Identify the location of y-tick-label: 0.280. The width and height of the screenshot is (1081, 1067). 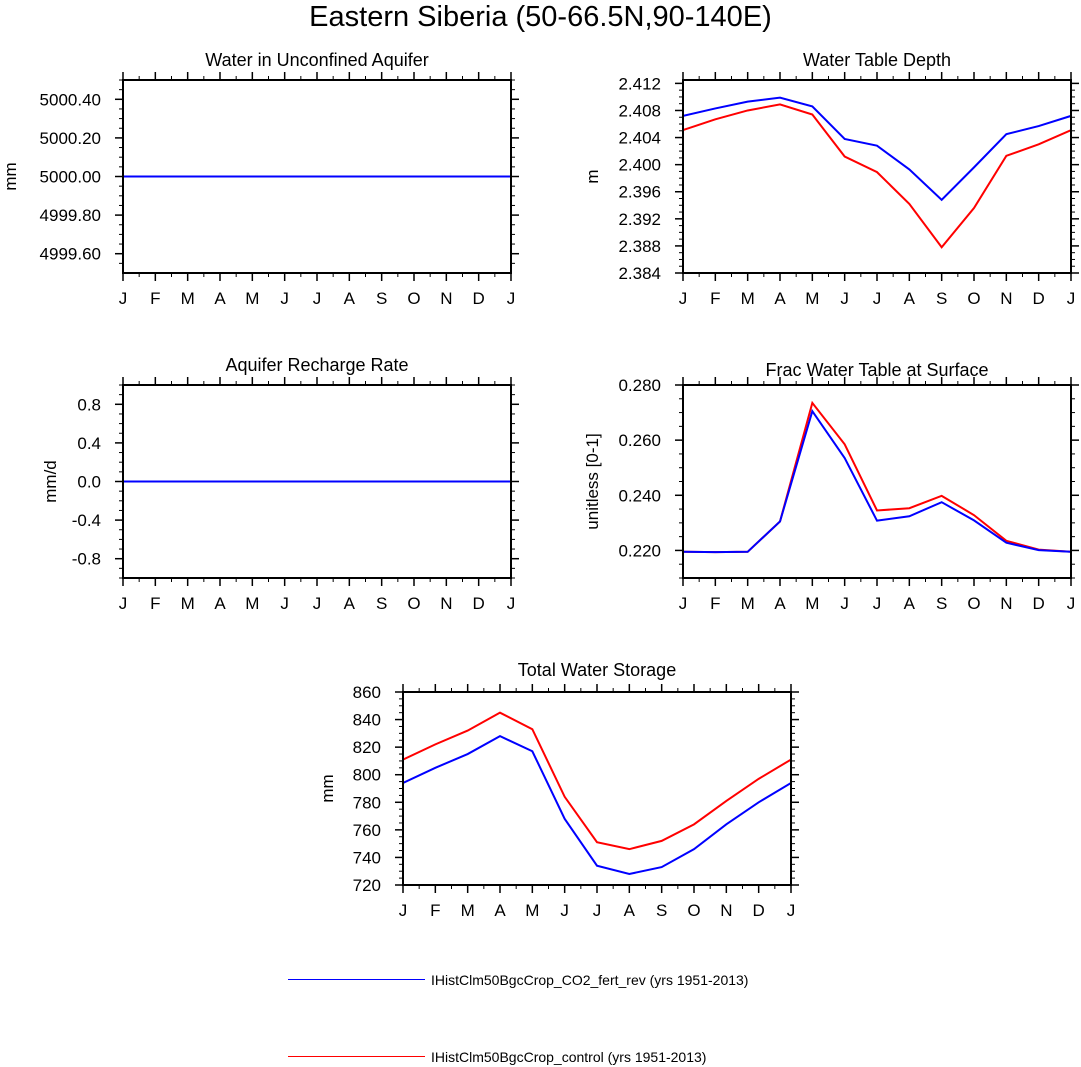
(639, 385).